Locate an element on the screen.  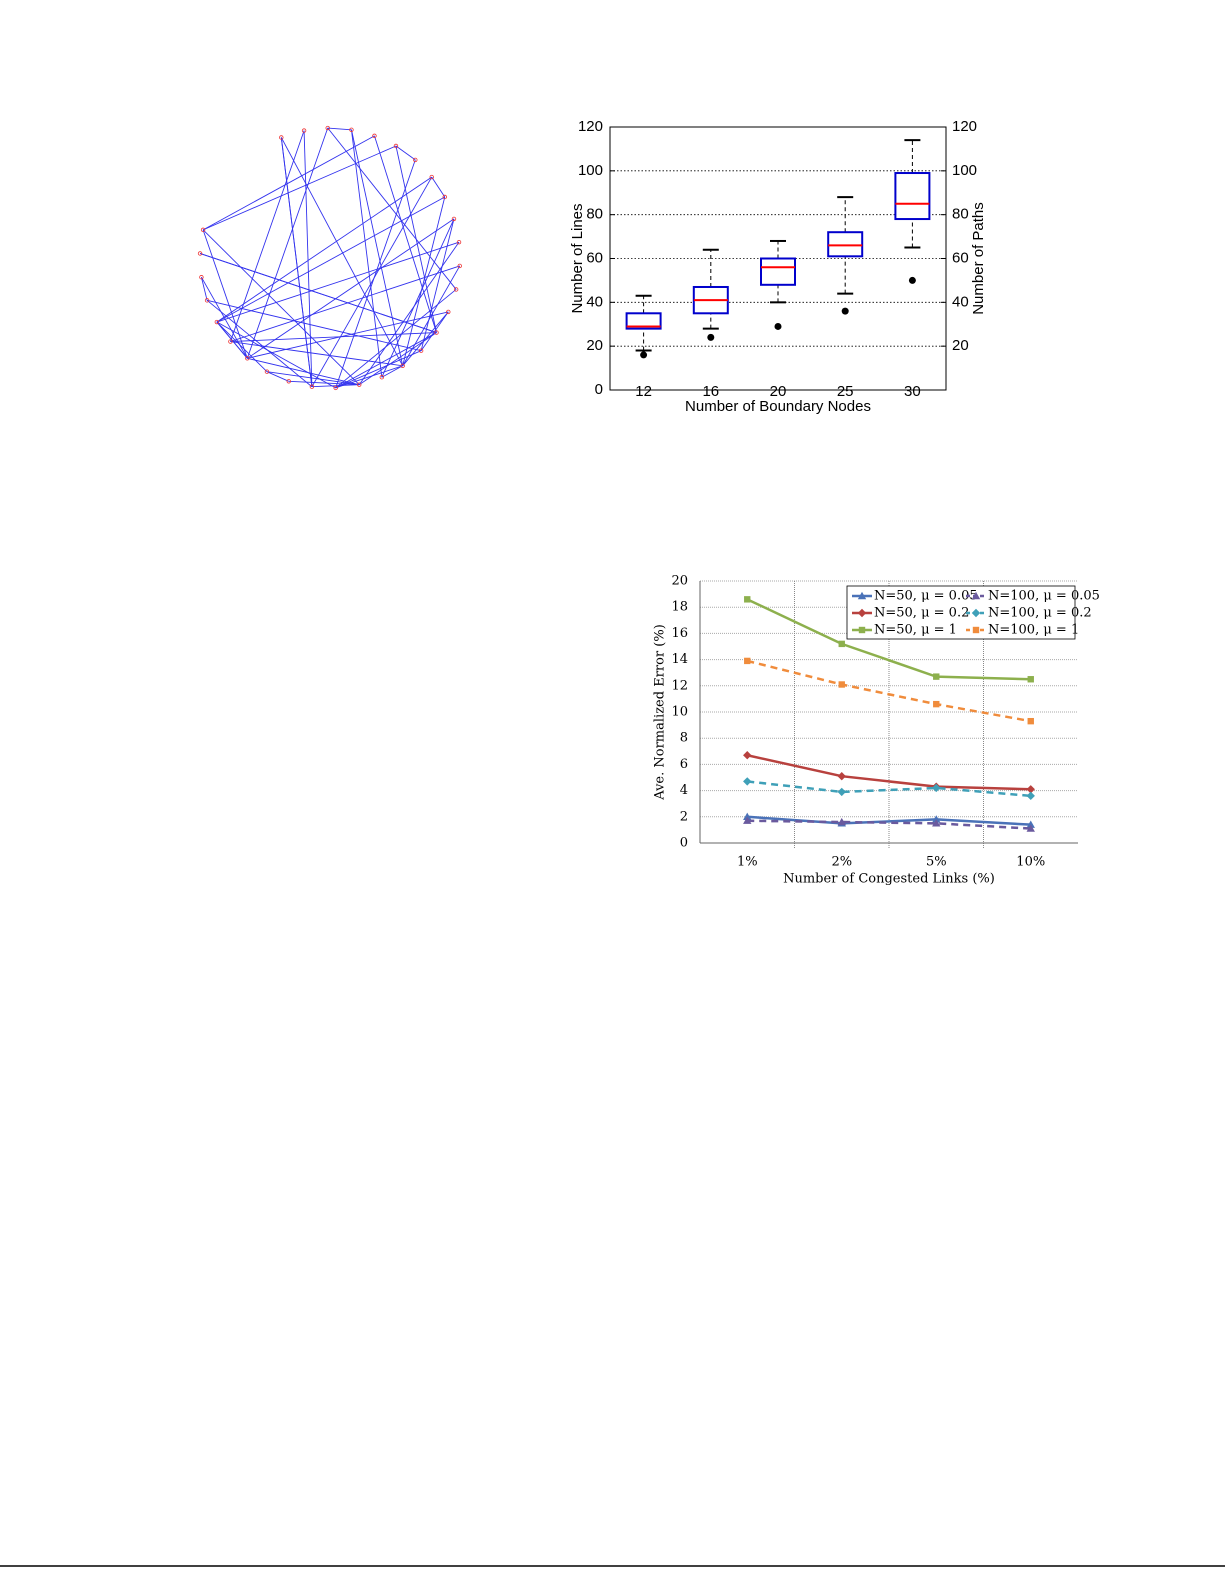
x-tick-label: 16 is located at coordinates (710, 391).